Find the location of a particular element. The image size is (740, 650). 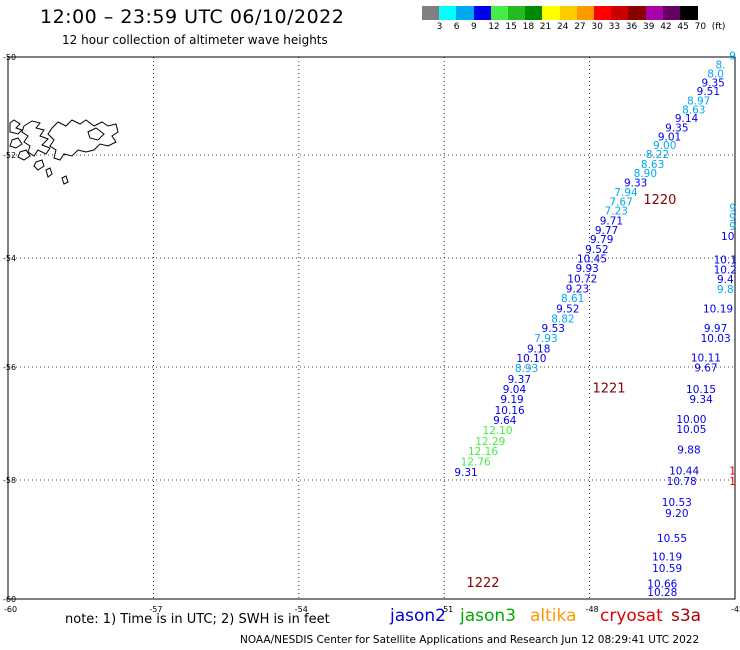

longitude-tick-label: -48 is located at coordinates (592, 609).